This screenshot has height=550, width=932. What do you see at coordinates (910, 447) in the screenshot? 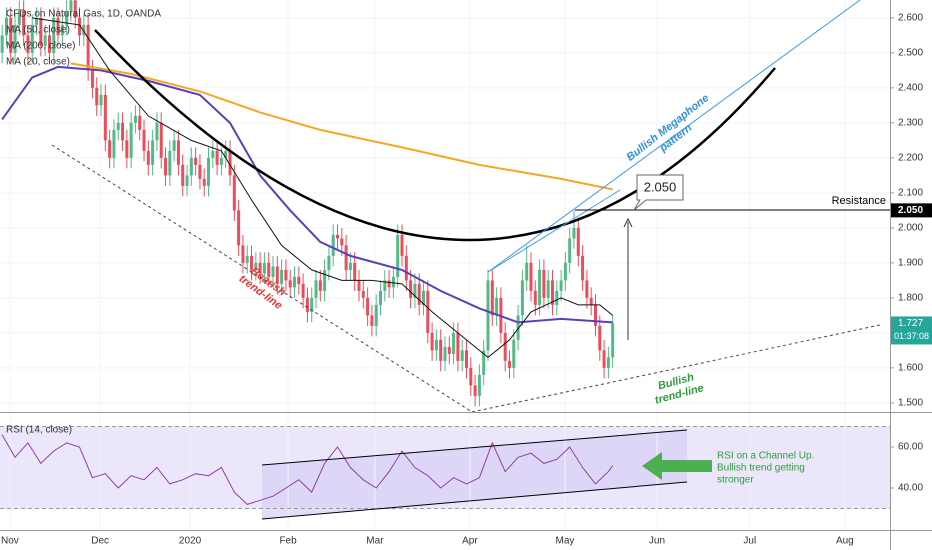
I see `y-tick-label: 60.00` at bounding box center [910, 447].